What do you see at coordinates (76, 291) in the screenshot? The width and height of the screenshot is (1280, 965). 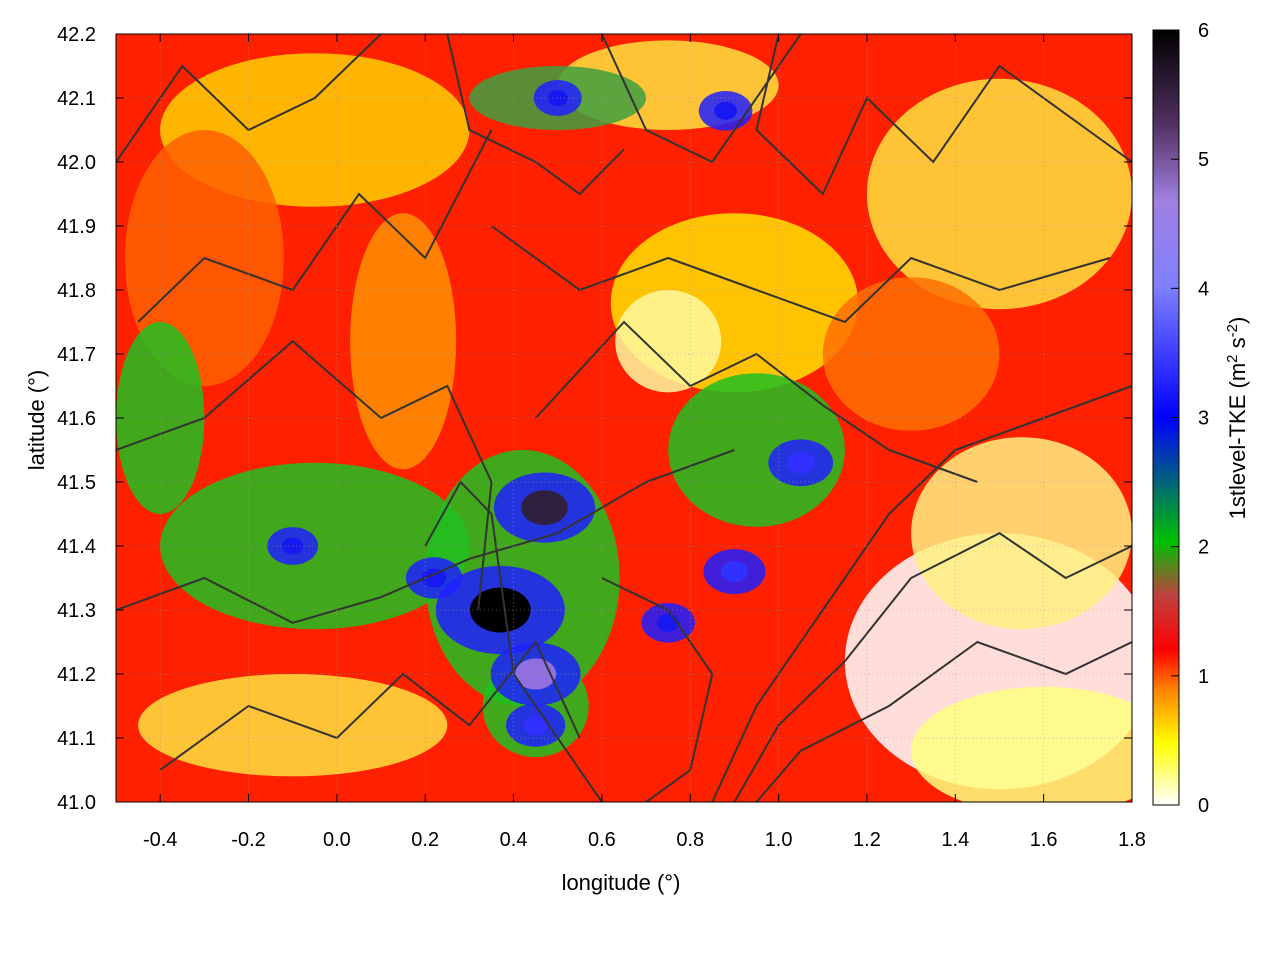 I see `y-tick-label-8: 41.8` at bounding box center [76, 291].